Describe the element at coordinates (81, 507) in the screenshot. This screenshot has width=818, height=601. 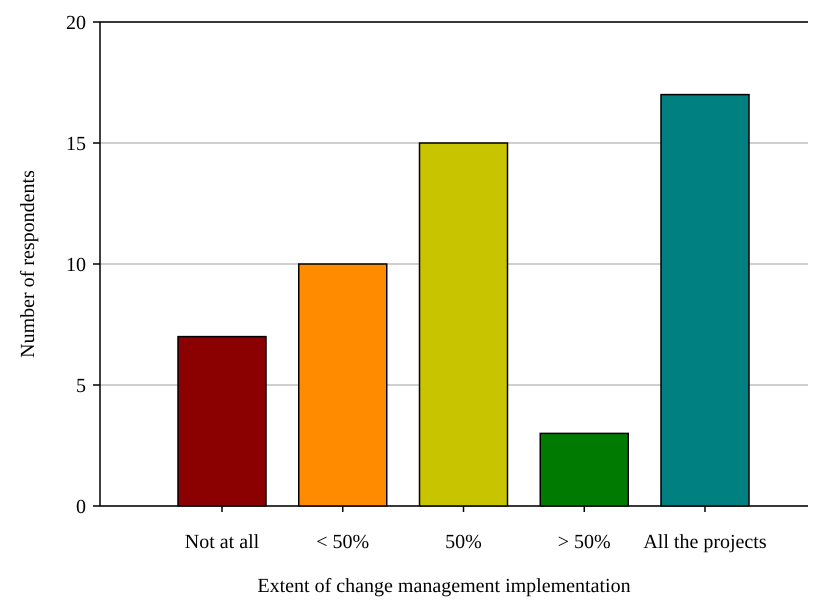
I see `y-tick-label: 0` at that location.